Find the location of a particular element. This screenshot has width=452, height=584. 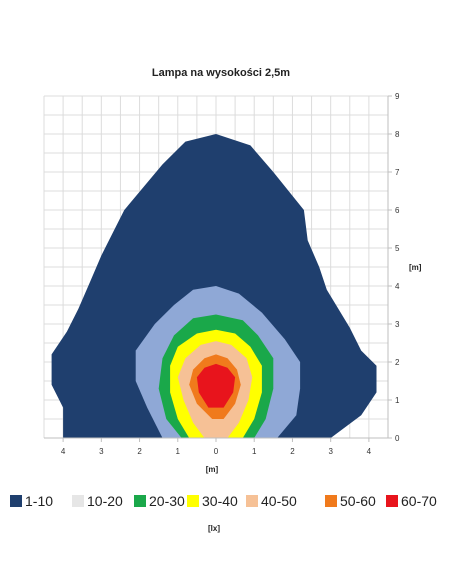

legend-label: 20-30 is located at coordinates (167, 501).